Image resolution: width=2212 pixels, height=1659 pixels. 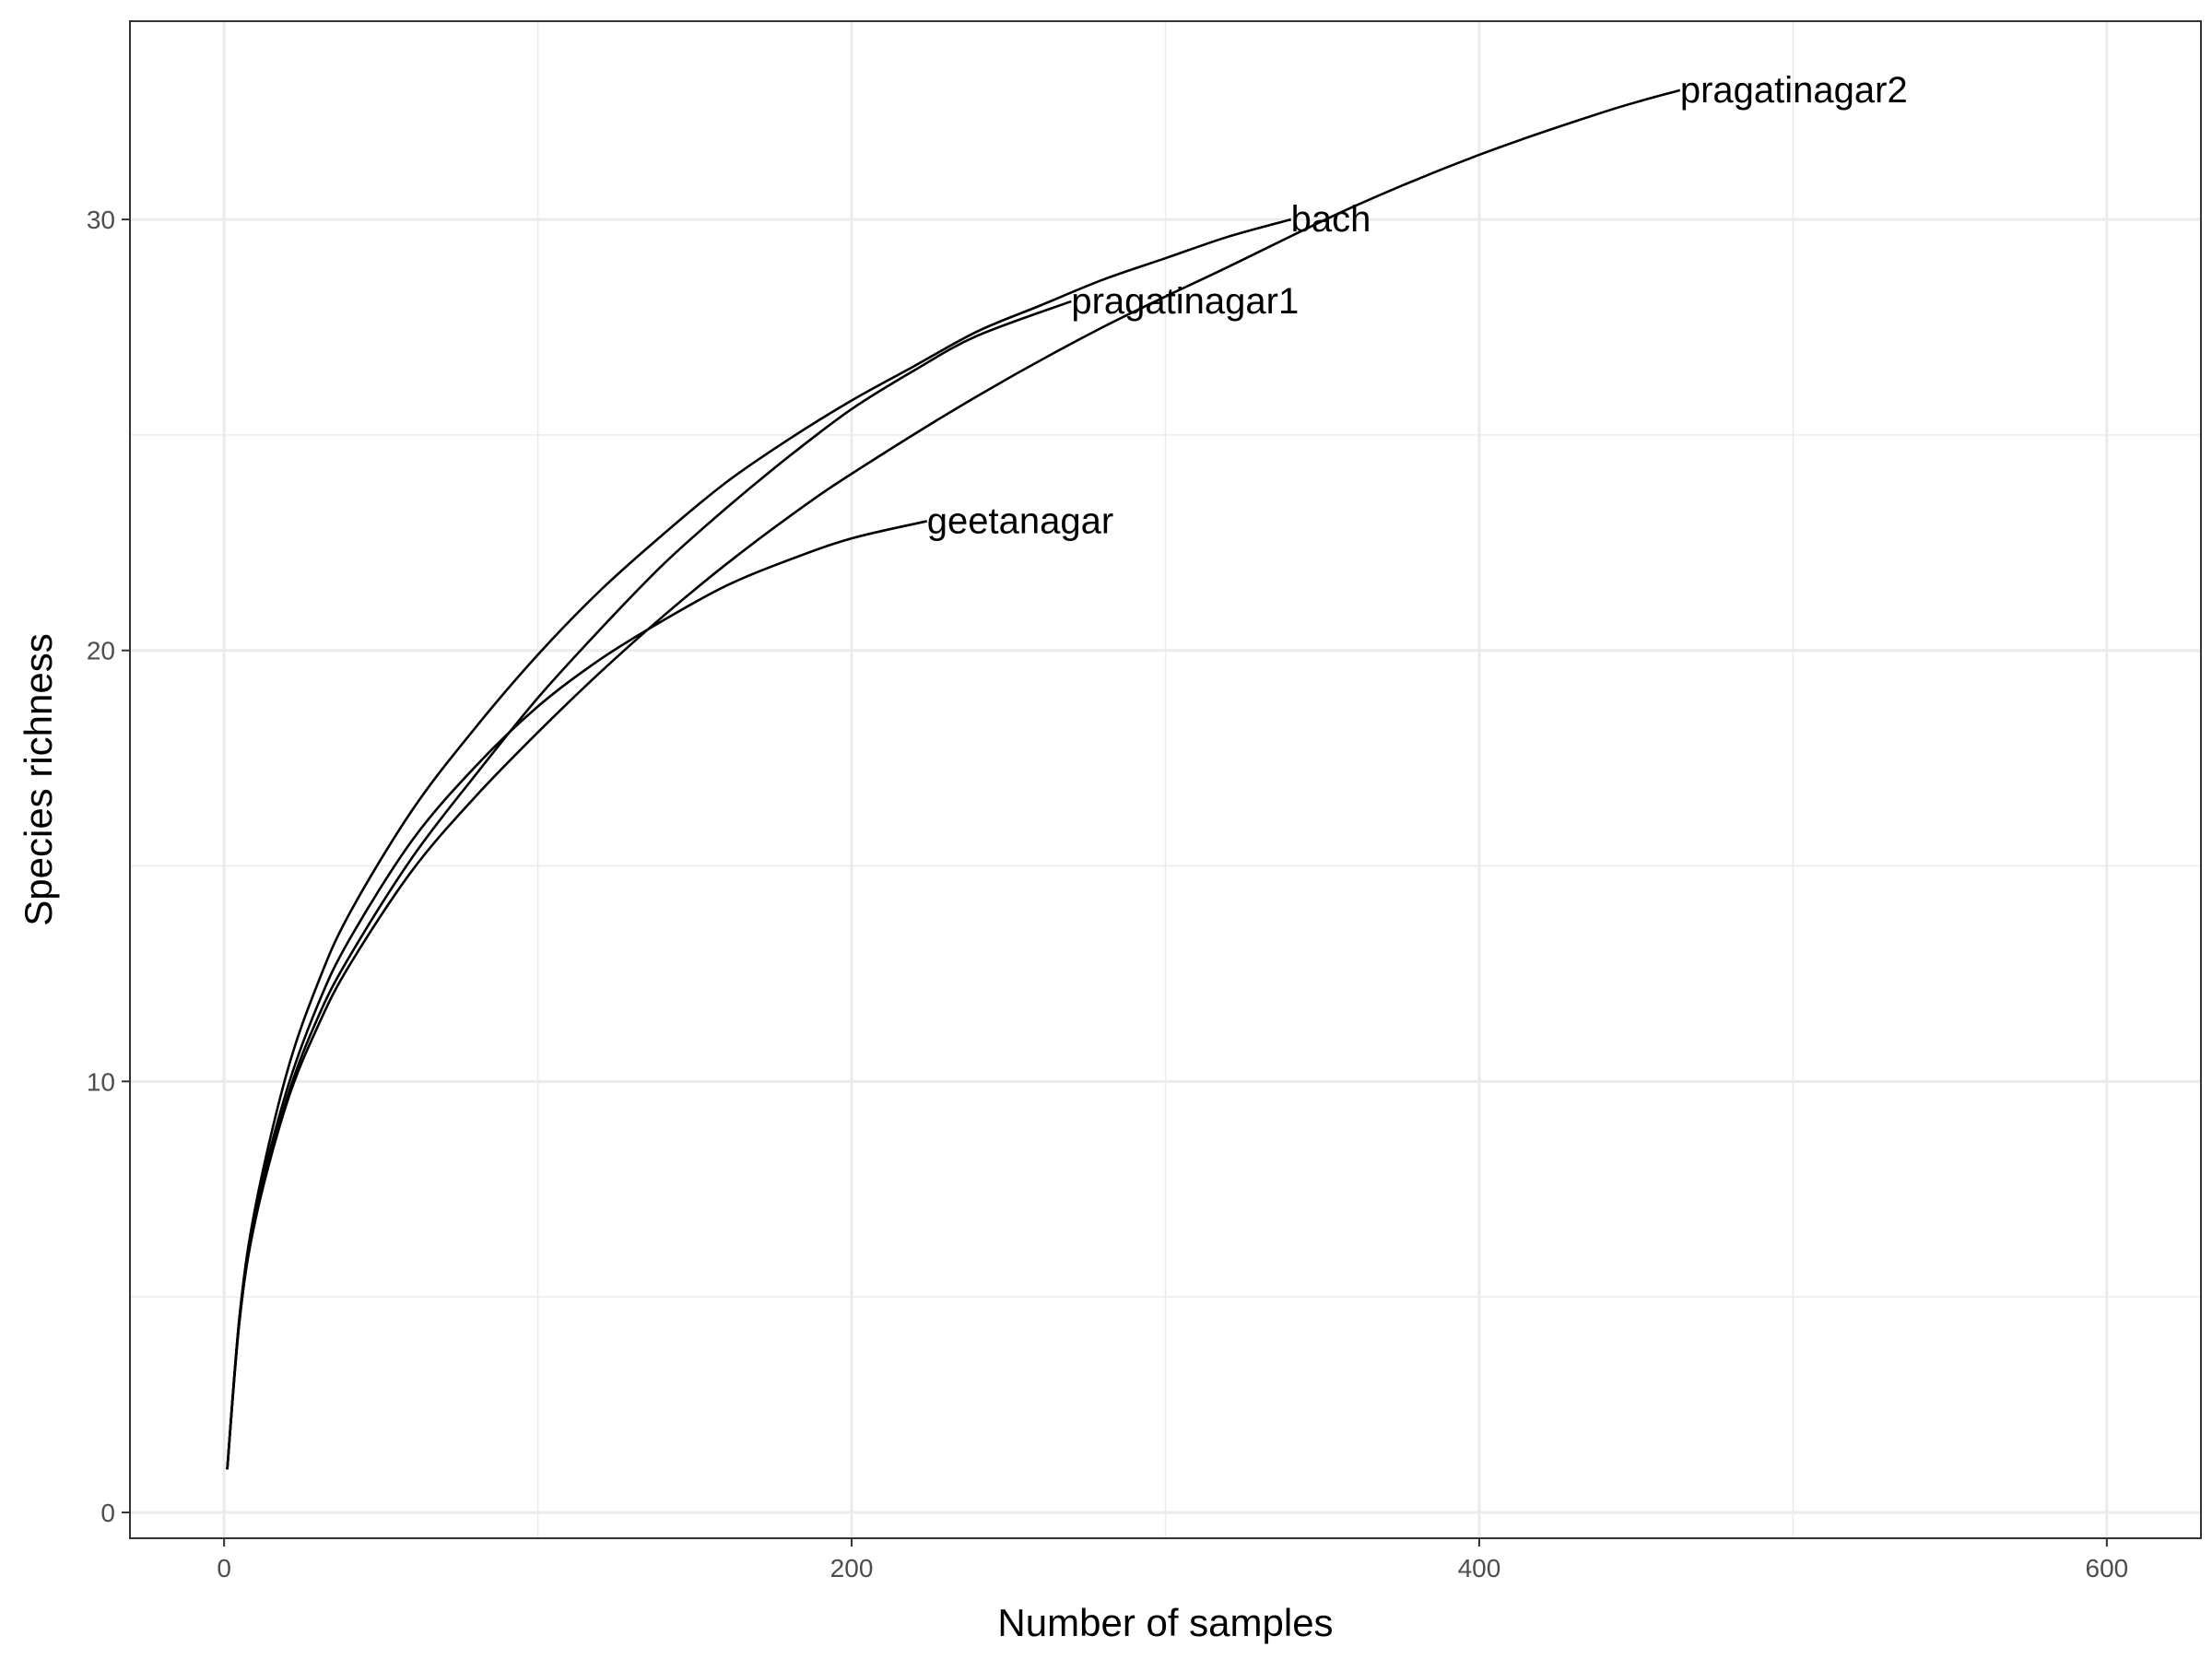 What do you see at coordinates (1185, 301) in the screenshot?
I see `series-label-pragatinagar1: pragatinagar1` at bounding box center [1185, 301].